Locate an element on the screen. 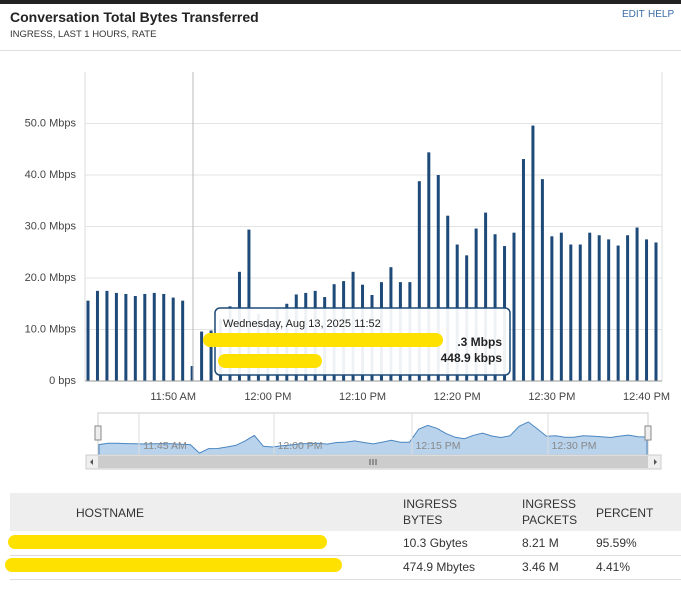  column-header: INGRESS PACKETS is located at coordinates (550, 512).